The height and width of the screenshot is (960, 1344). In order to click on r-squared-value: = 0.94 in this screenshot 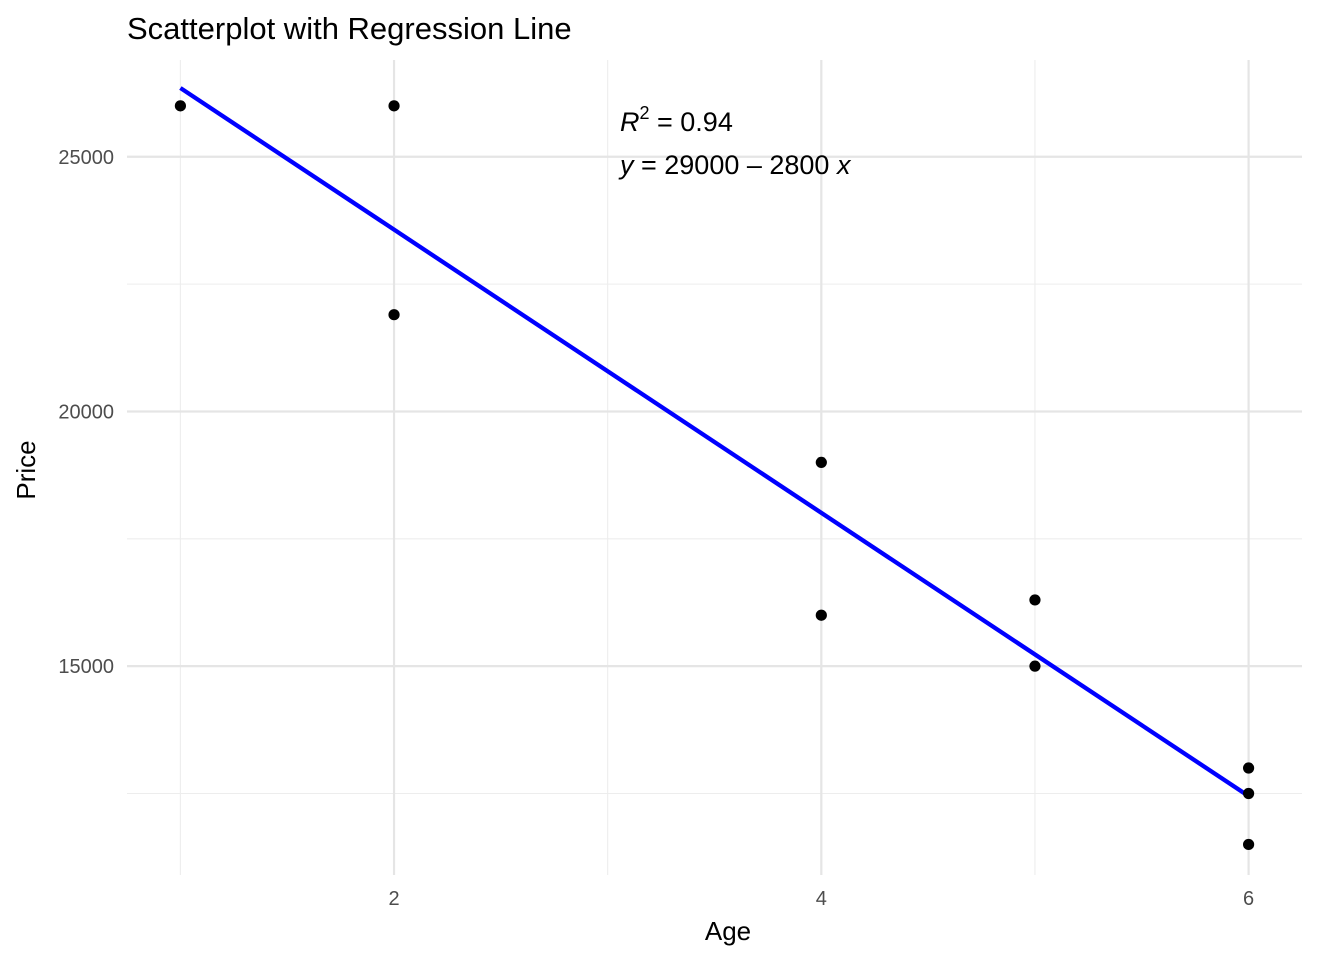, I will do `click(691, 122)`.